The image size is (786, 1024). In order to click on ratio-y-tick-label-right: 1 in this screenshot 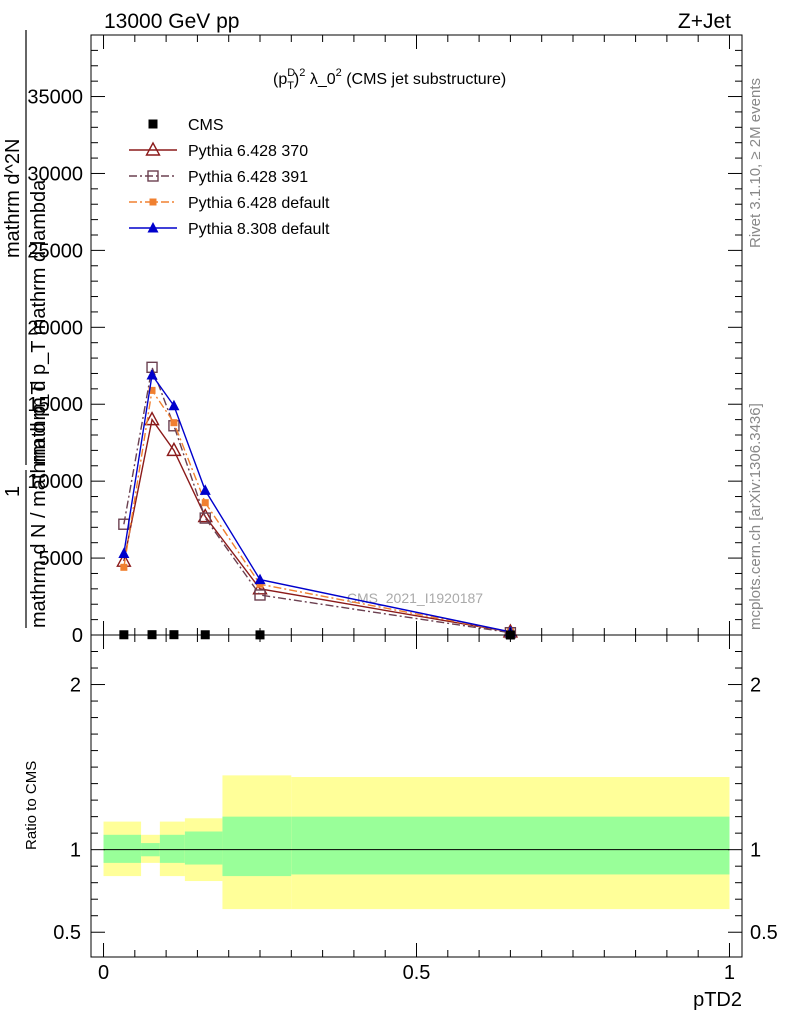, I will do `click(755, 851)`.